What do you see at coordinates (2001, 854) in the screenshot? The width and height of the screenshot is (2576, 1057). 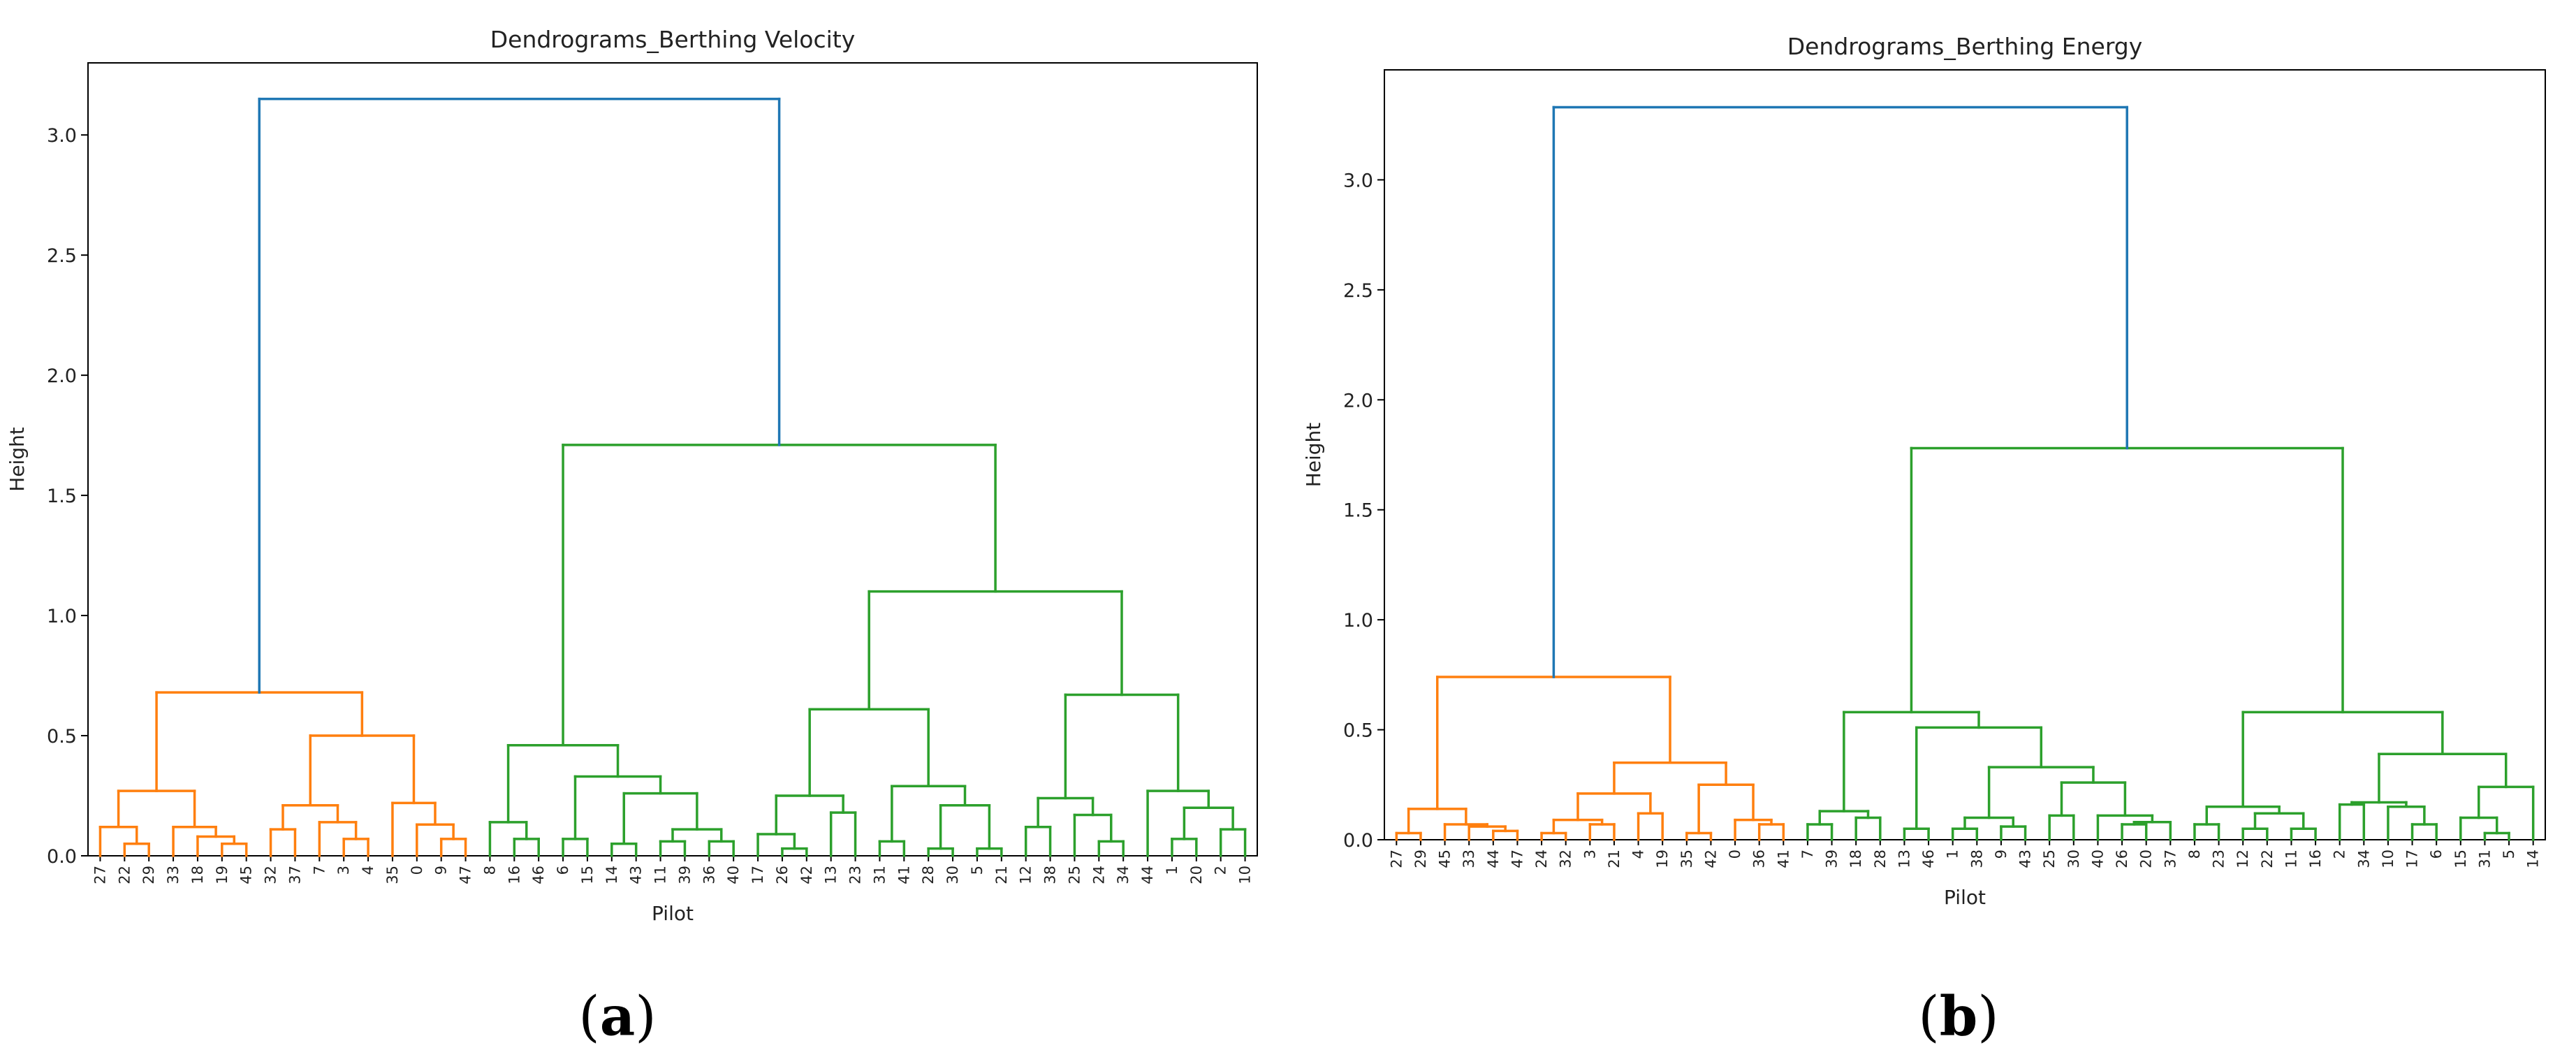 I see `leaf-label: 9` at bounding box center [2001, 854].